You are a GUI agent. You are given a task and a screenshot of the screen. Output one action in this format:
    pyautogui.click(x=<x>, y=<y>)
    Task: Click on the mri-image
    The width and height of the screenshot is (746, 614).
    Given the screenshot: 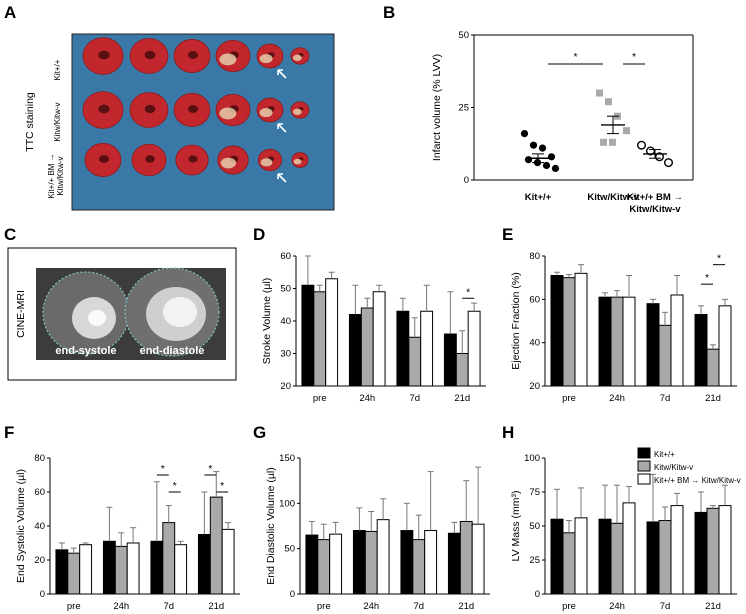 What is the action you would take?
    pyautogui.click(x=131, y=313)
    